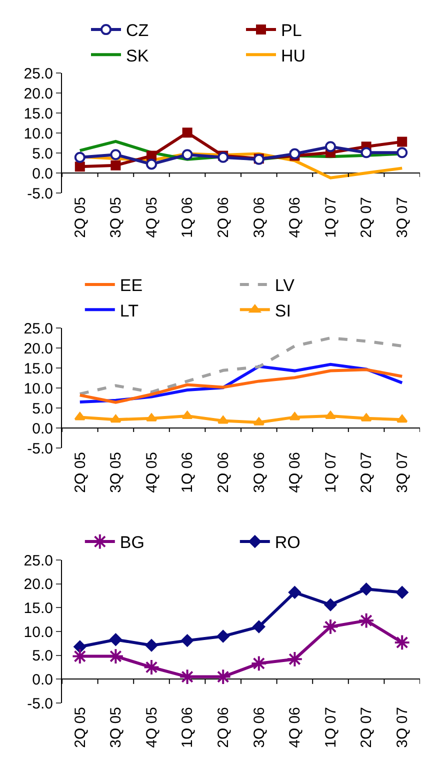 The image size is (432, 767). I want to click on legend-label: EE, so click(131, 286).